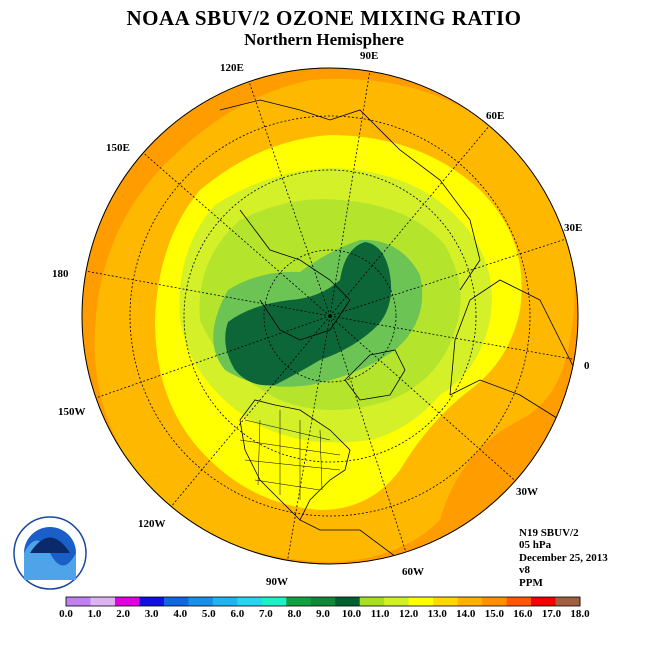  What do you see at coordinates (232, 68) in the screenshot?
I see `lon-label-120e: 120E` at bounding box center [232, 68].